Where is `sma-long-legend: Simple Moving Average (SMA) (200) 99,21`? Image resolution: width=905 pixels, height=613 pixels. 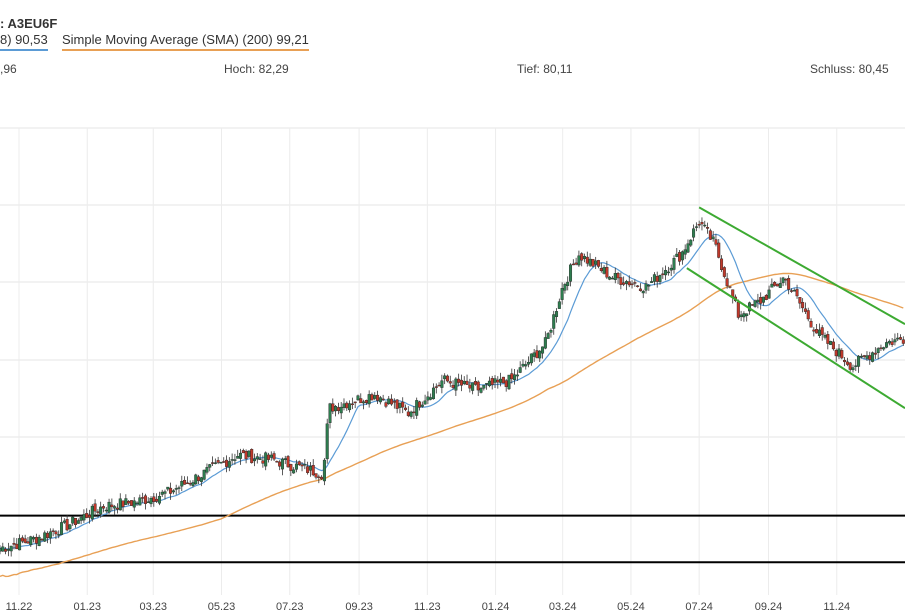 sma-long-legend: Simple Moving Average (SMA) (200) 99,21 is located at coordinates (185, 41).